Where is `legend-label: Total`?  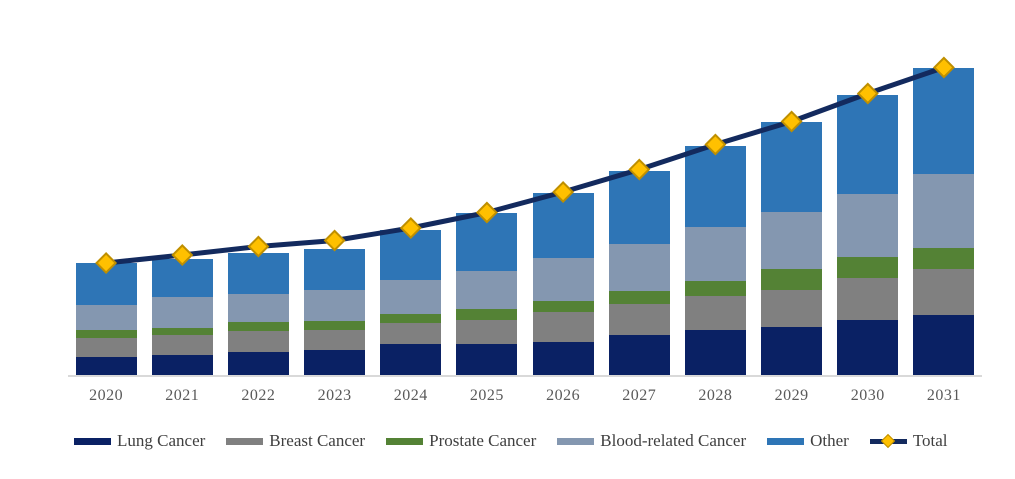 legend-label: Total is located at coordinates (930, 440).